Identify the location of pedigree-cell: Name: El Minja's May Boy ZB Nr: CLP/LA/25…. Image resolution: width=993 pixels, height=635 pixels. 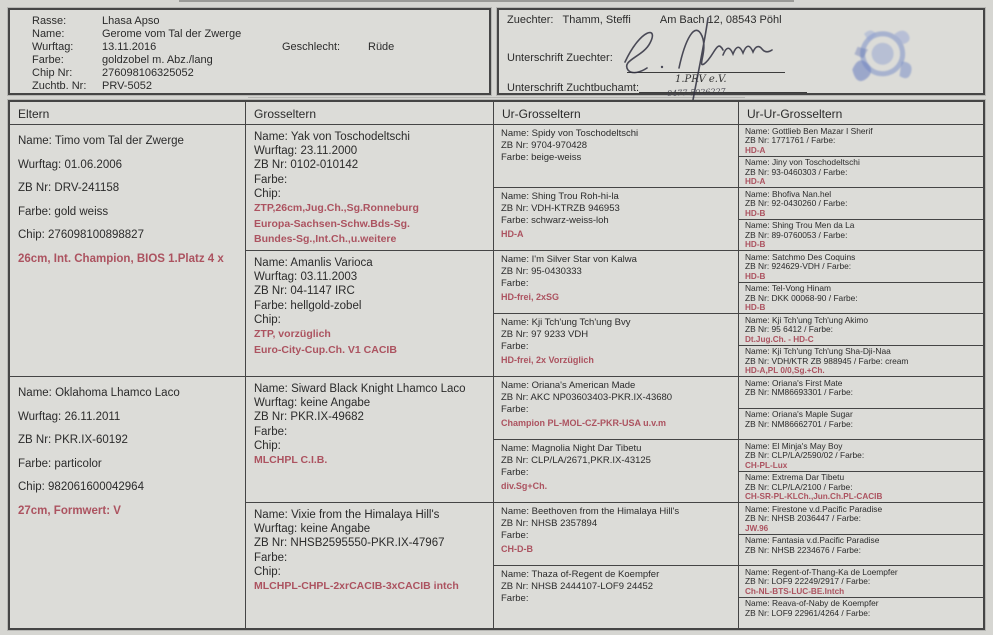
(861, 455).